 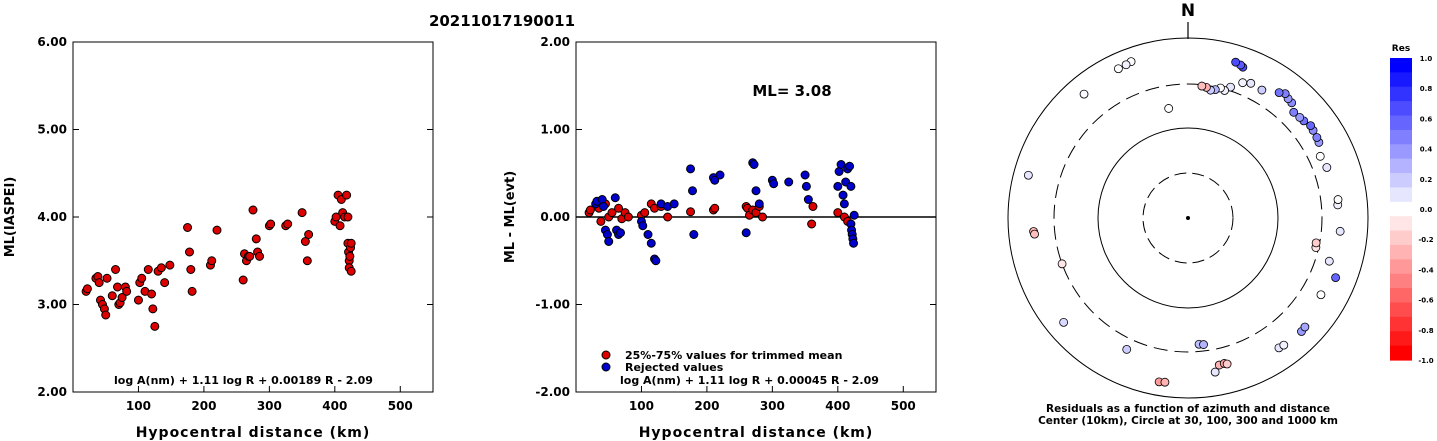 I want to click on colorbar-tick-label: 0.6, so click(x=1426, y=119).